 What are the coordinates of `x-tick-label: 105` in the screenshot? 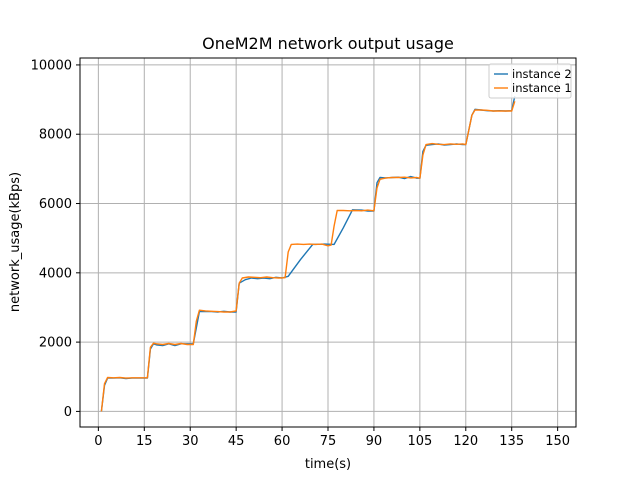 It's located at (419, 441).